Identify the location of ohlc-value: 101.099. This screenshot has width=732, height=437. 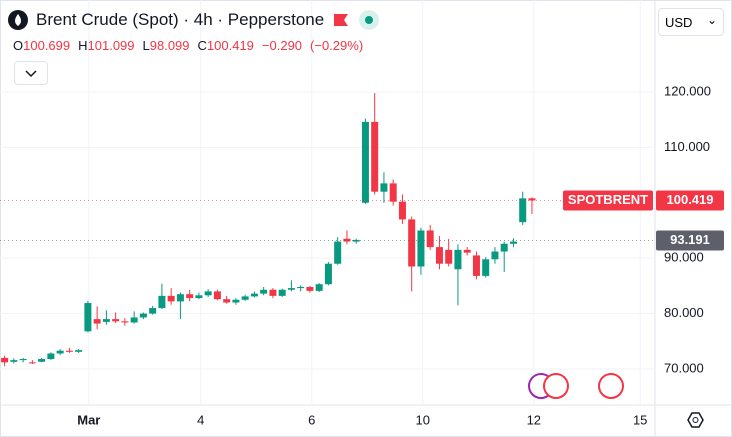
(111, 45).